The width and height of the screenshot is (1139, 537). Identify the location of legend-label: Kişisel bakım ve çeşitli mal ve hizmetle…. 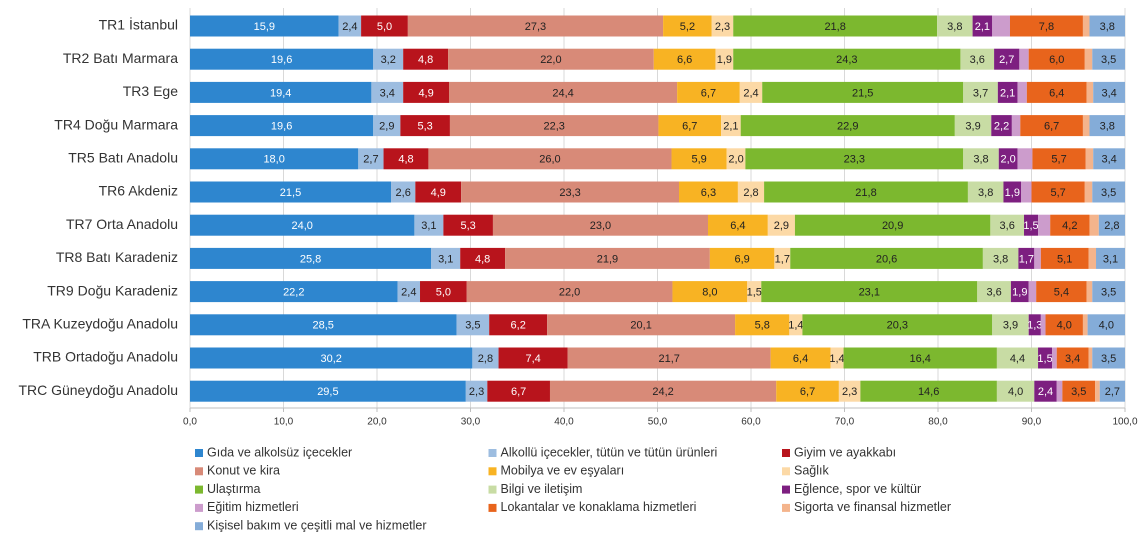
(317, 525).